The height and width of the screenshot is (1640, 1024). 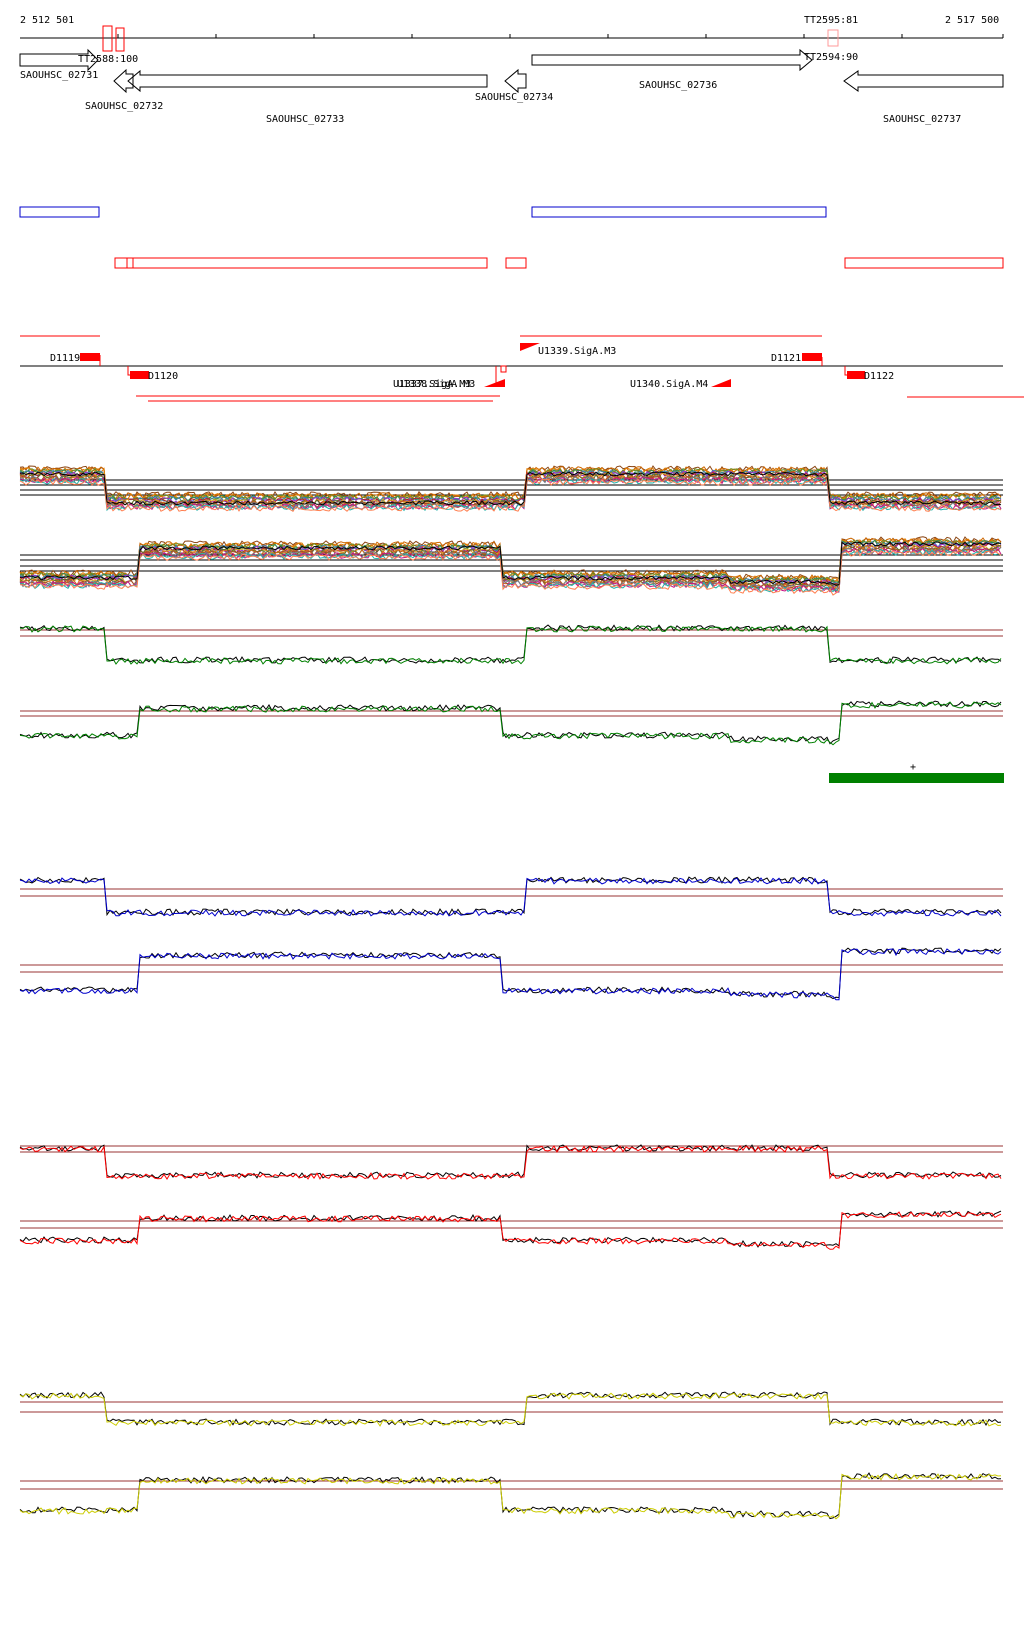 I want to click on gene-track, so click(x=511, y=71).